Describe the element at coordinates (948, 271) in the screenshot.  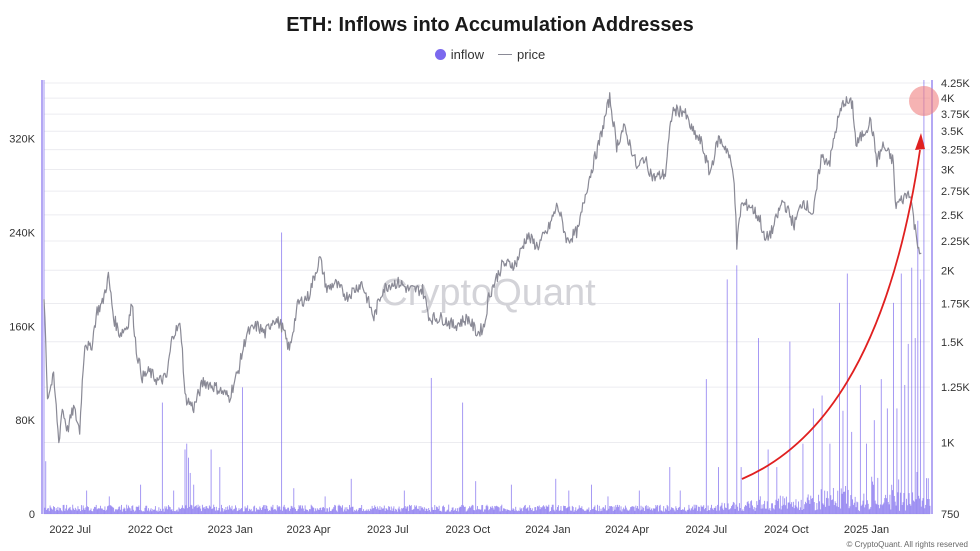
I see `right-tick-label: 2K` at that location.